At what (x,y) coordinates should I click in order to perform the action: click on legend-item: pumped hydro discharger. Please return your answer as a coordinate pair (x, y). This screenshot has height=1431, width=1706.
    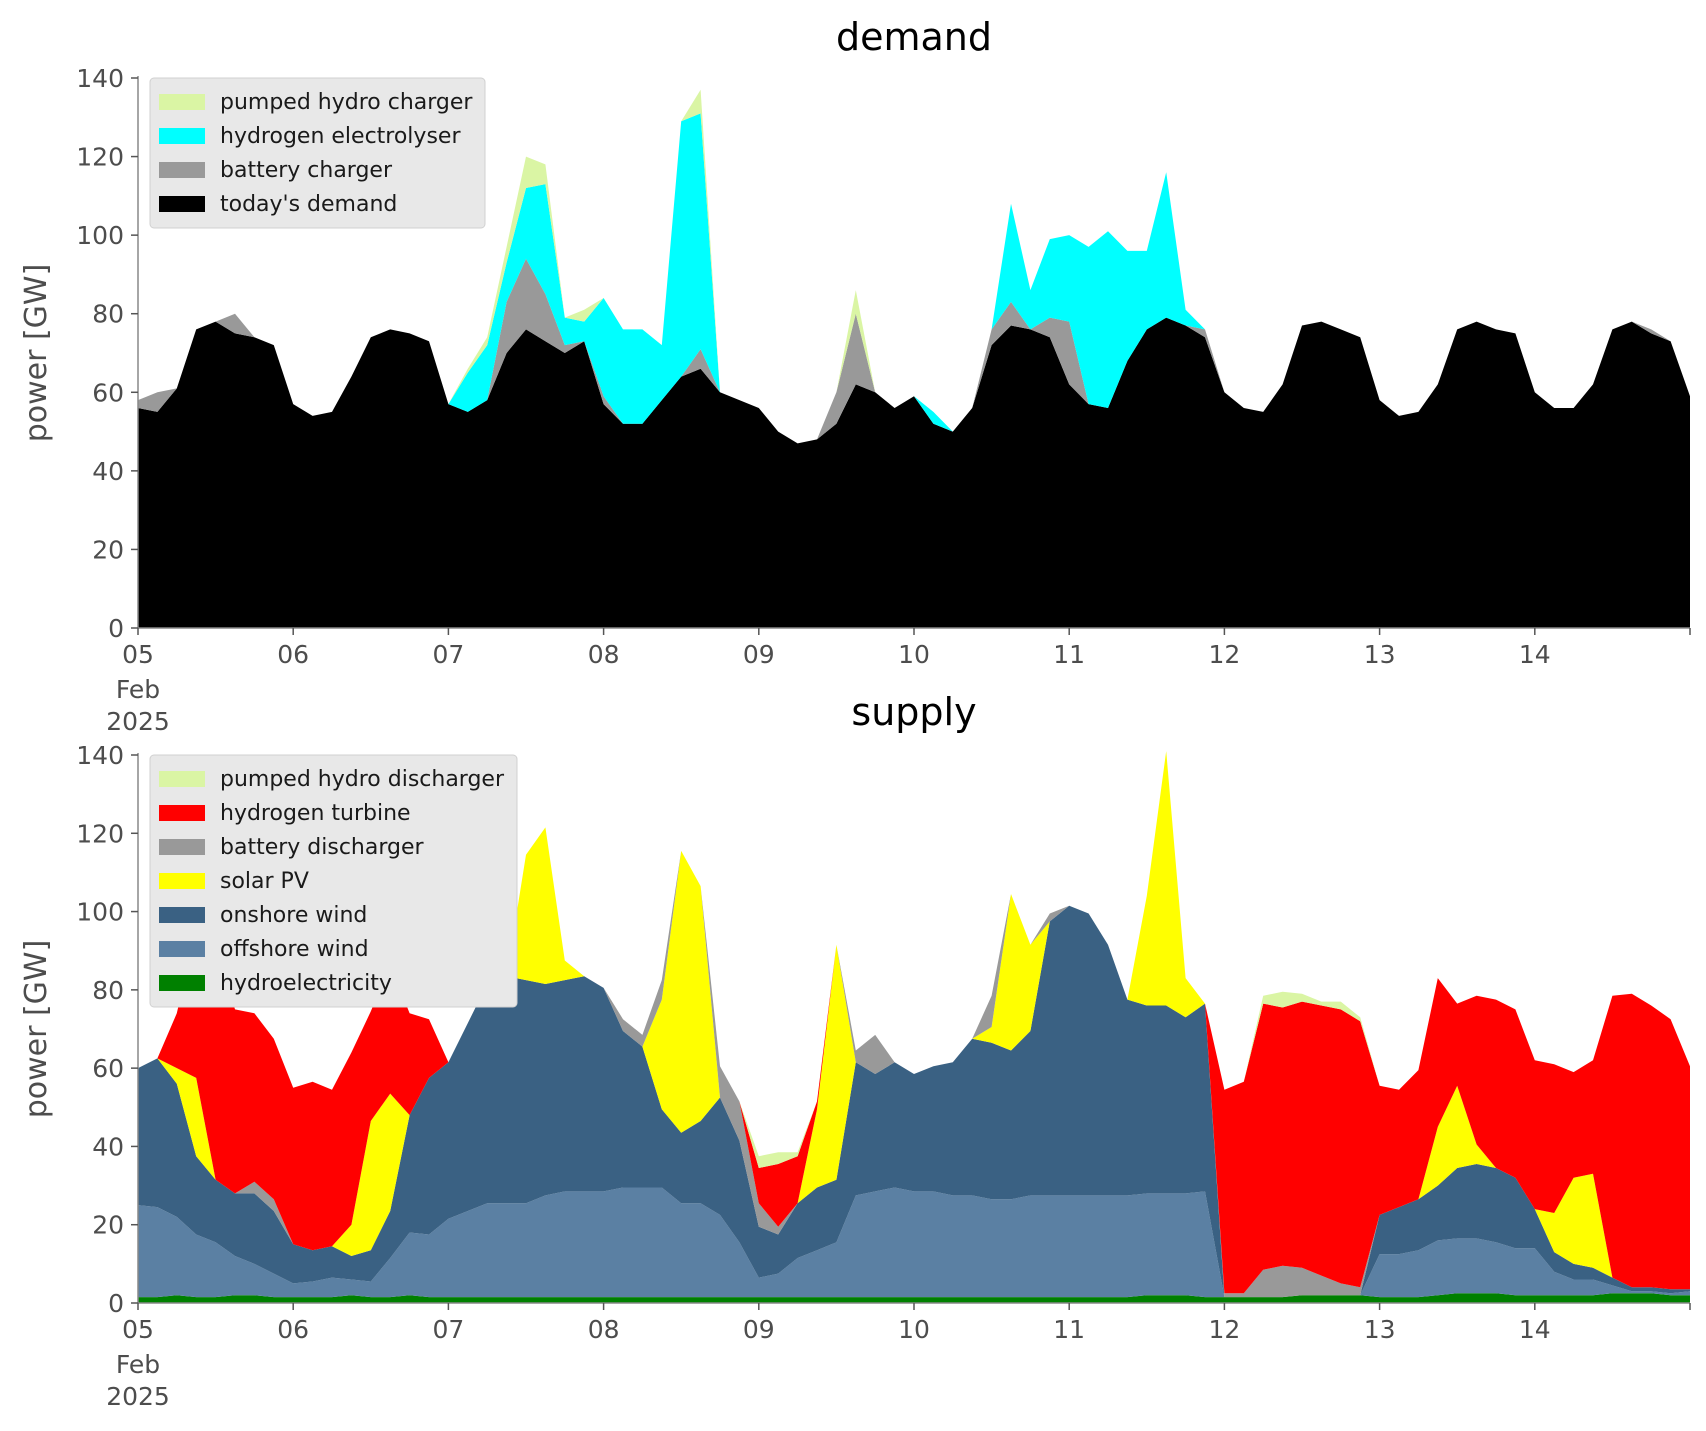
    Looking at the image, I should click on (332, 779).